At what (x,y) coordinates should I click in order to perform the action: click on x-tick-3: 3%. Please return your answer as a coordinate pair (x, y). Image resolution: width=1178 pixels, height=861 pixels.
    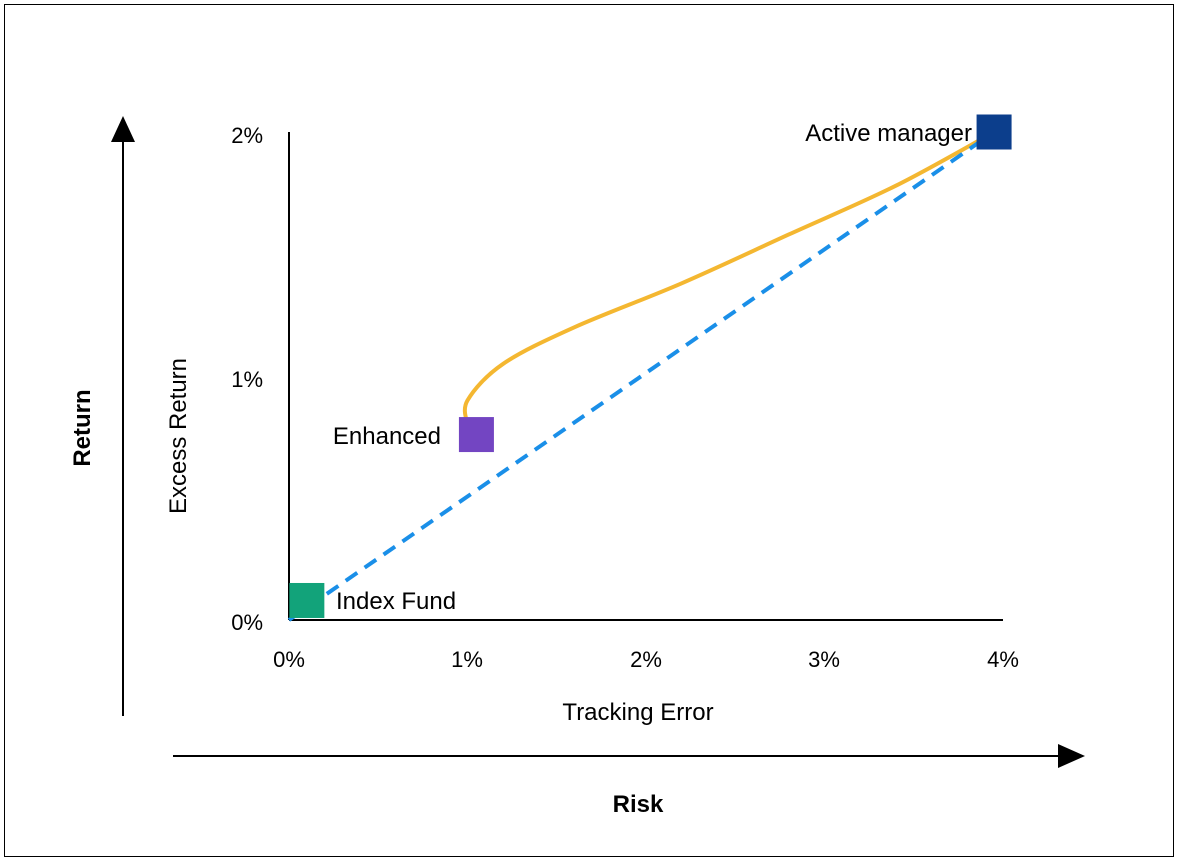
    Looking at the image, I should click on (824, 659).